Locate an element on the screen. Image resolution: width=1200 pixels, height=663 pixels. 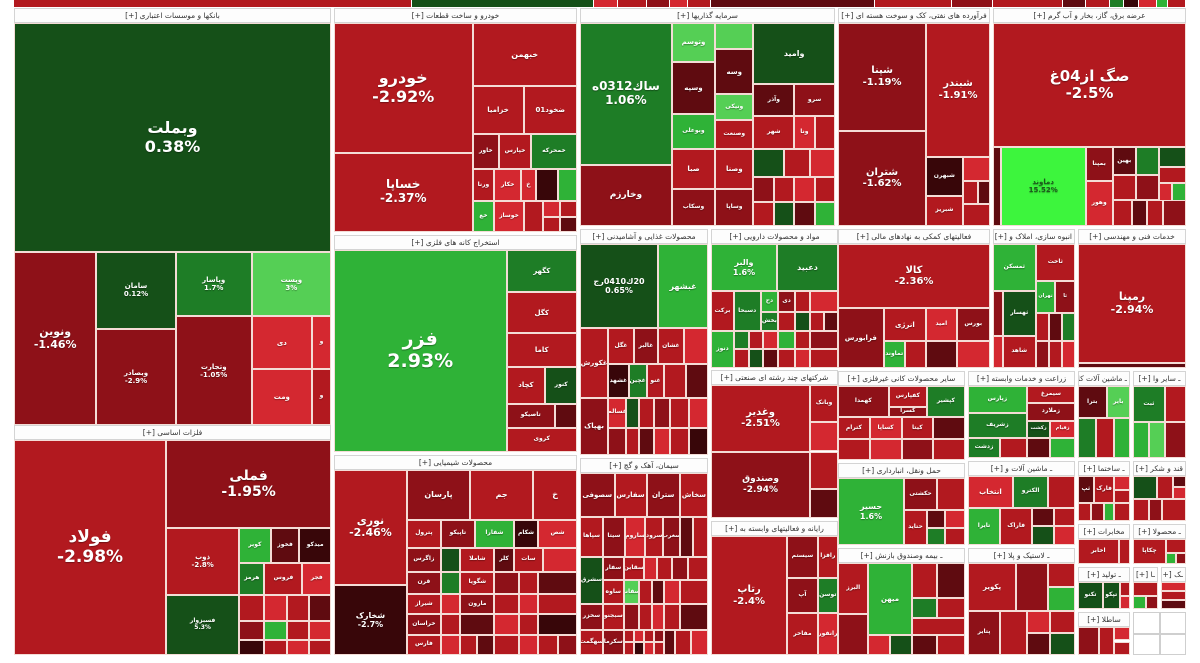
stock-tile-سشرق: سشرق is located at coordinates (592, 580).